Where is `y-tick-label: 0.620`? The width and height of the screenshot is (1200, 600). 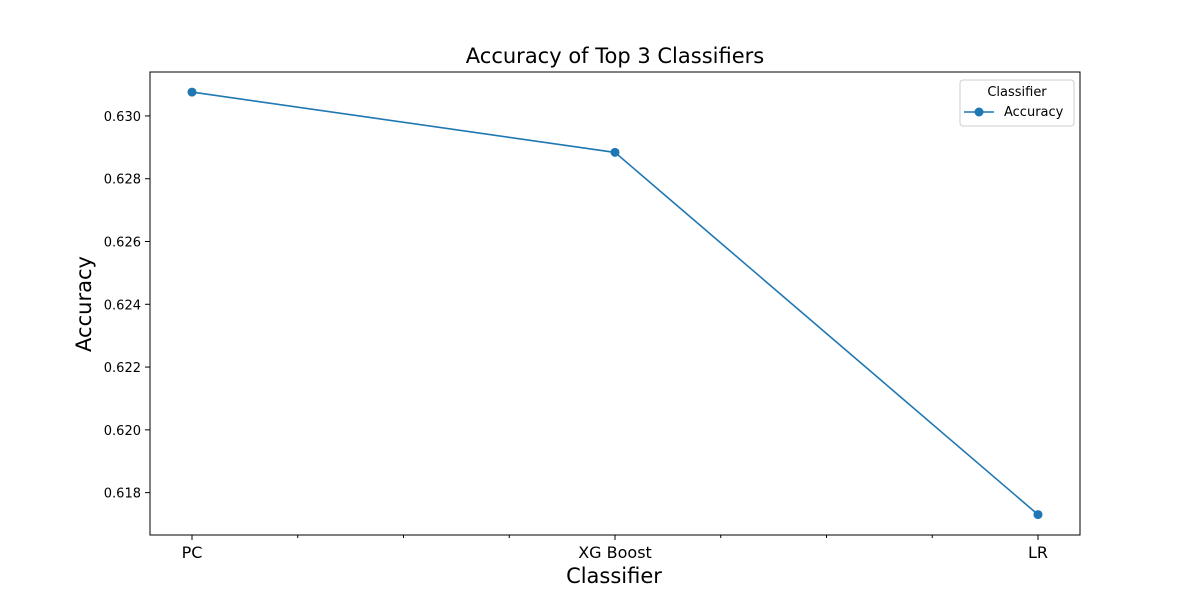 y-tick-label: 0.620 is located at coordinates (122, 431).